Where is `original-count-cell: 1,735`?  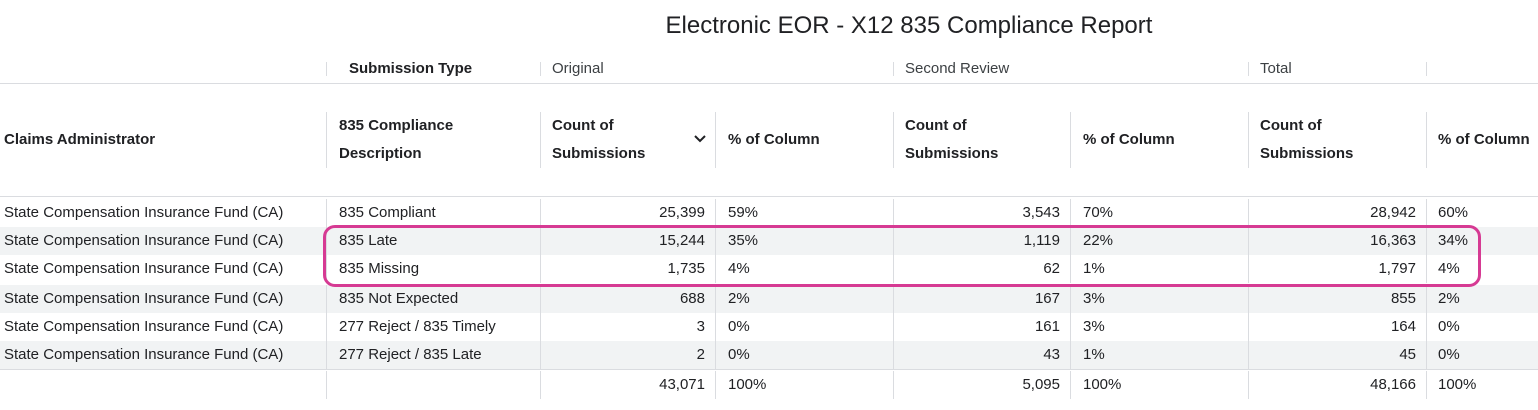 original-count-cell: 1,735 is located at coordinates (686, 268).